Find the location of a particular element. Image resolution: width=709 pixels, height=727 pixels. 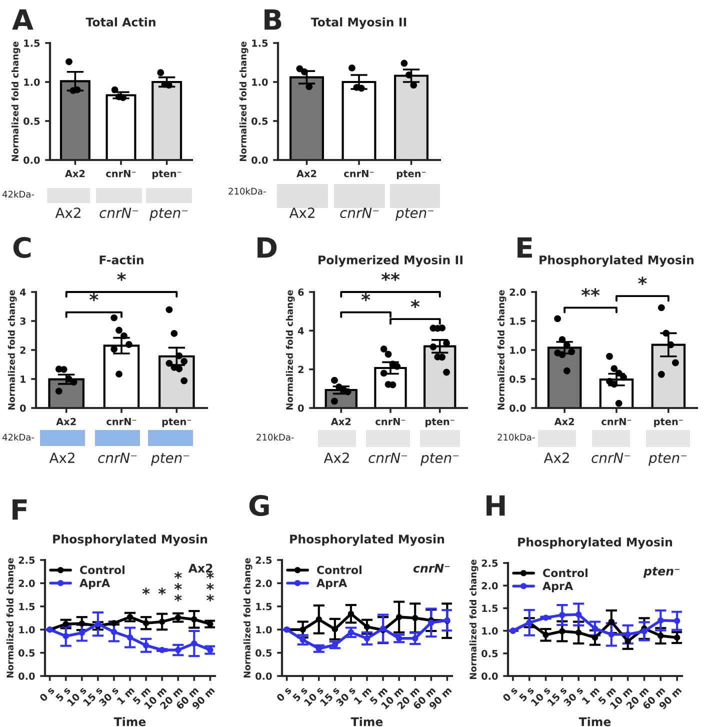

x-axis-title: Time is located at coordinates (366, 721).